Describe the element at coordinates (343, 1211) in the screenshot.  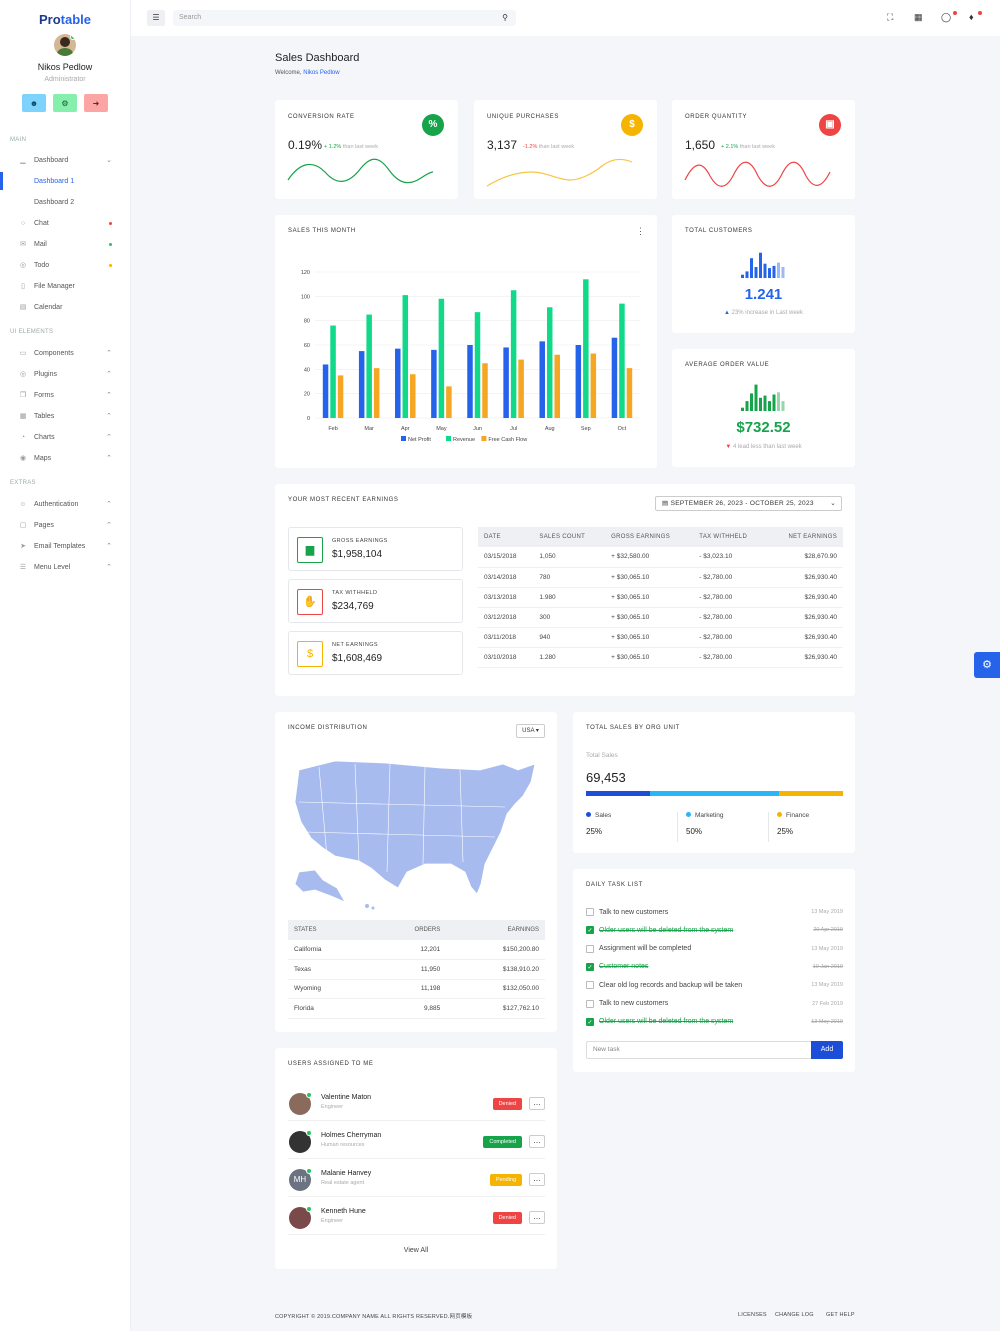
I see `user-name: Kenneth Hune` at that location.